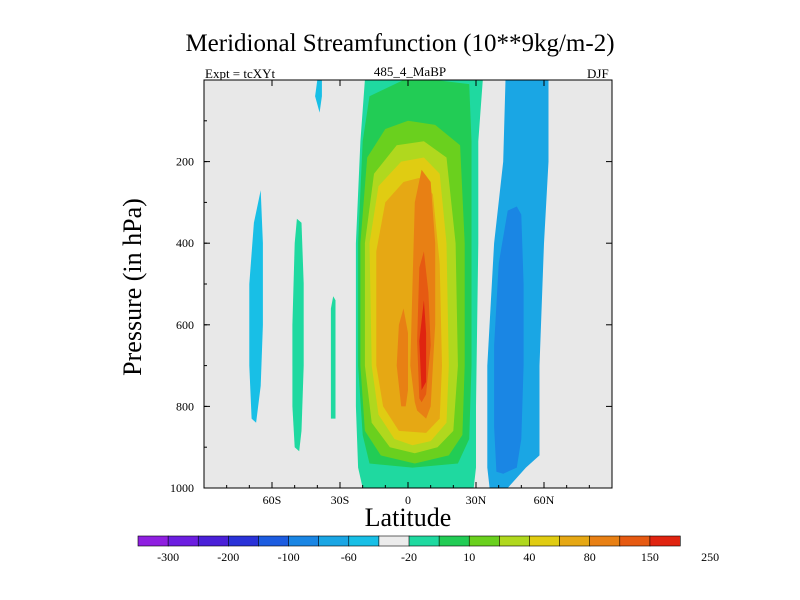  Describe the element at coordinates (185, 243) in the screenshot. I see `y-tick-label: 400` at that location.